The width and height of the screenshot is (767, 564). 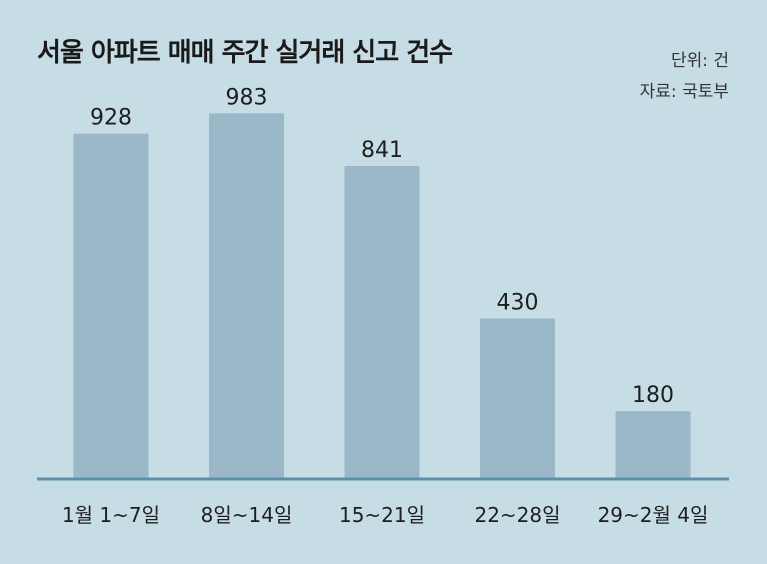 What do you see at coordinates (653, 395) in the screenshot?
I see `data-label-5: 180` at bounding box center [653, 395].